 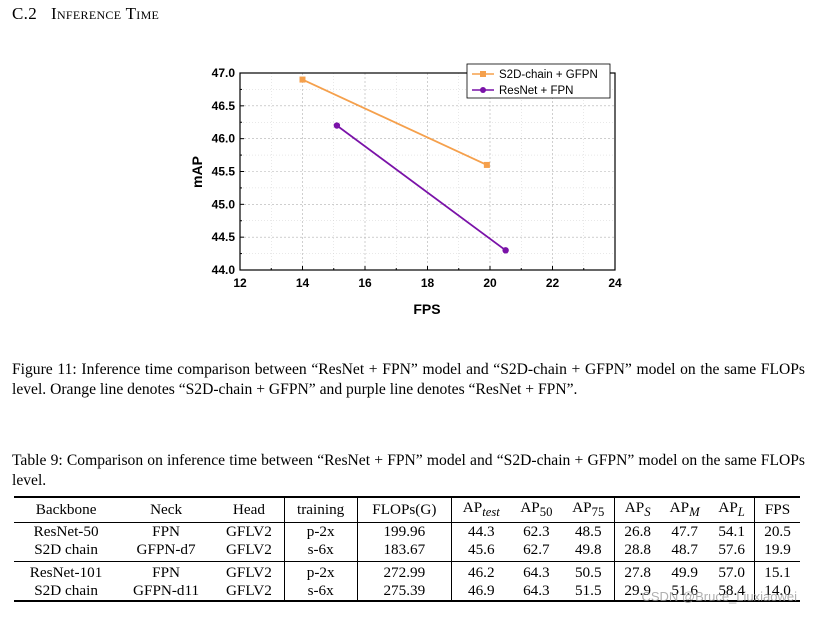 I want to click on y-axis-label: mAP, so click(x=197, y=172).